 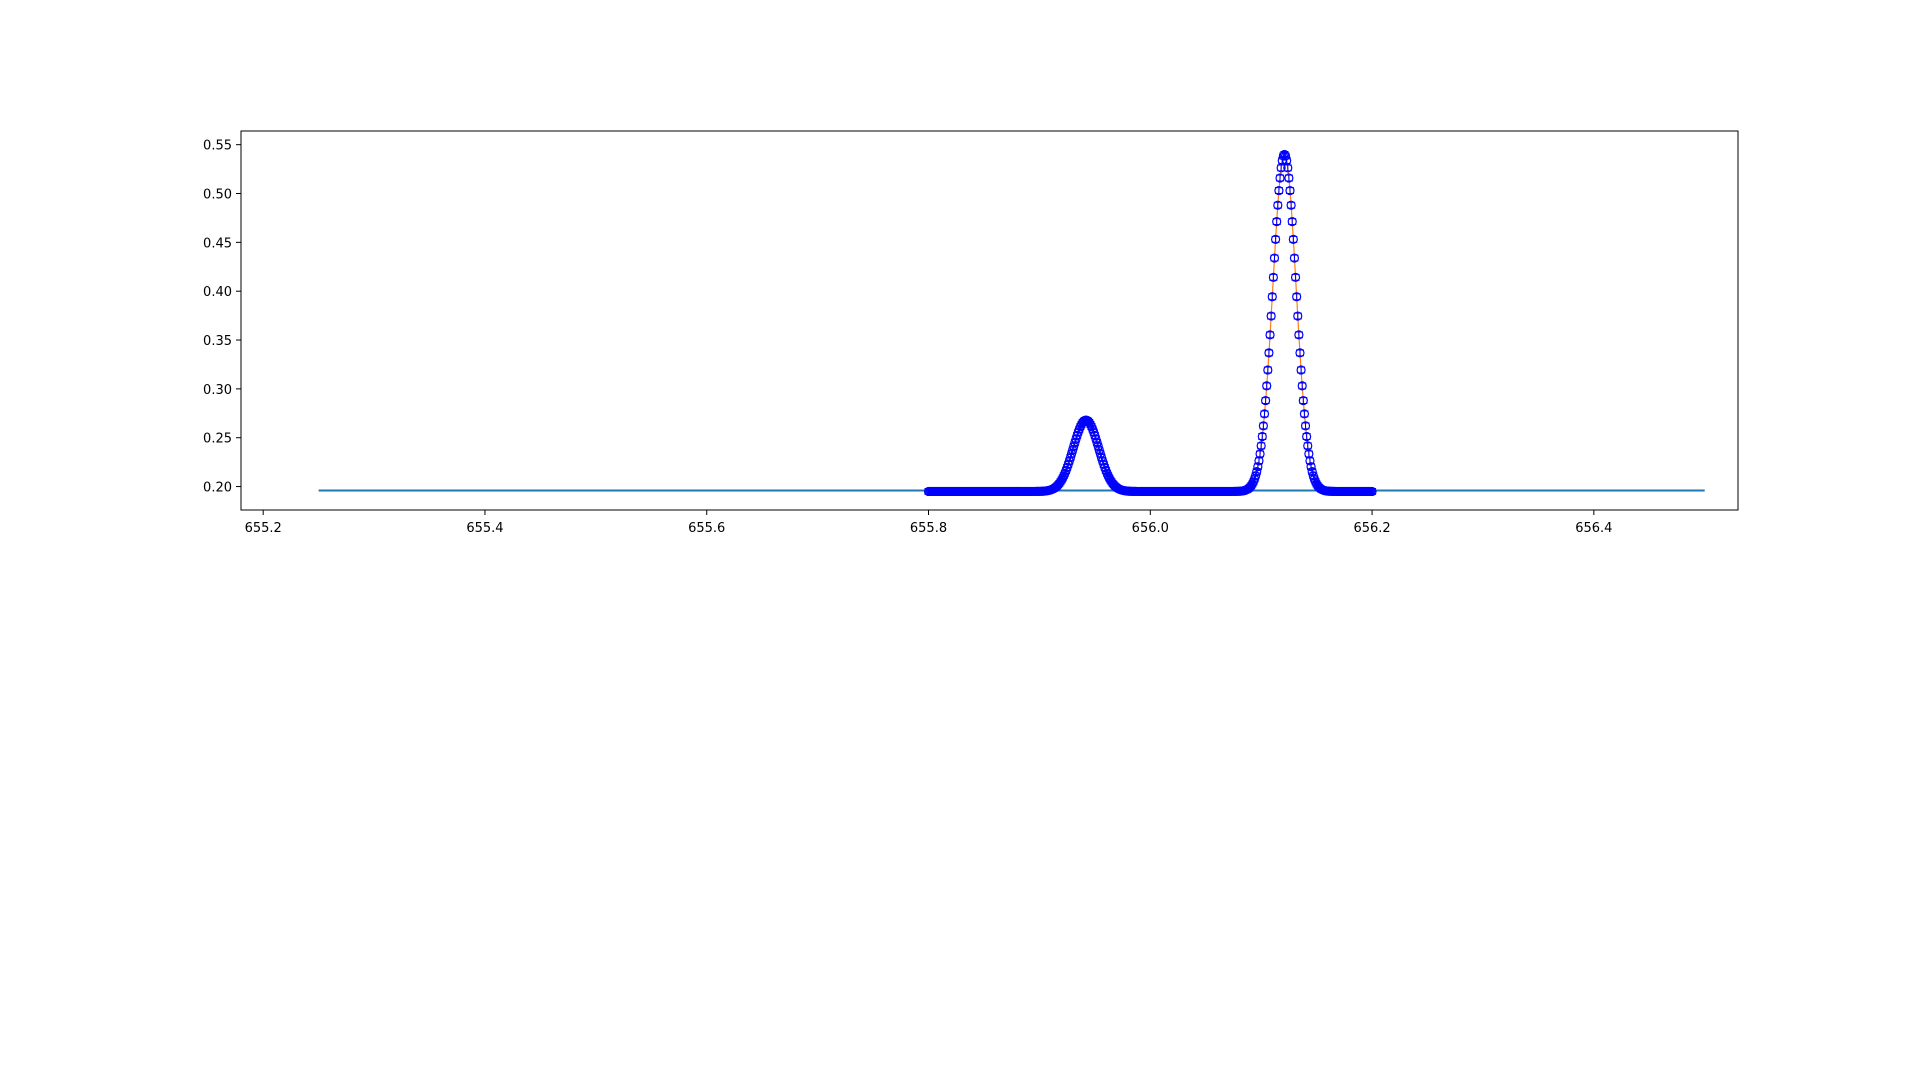 What do you see at coordinates (1593, 528) in the screenshot?
I see `x-tick-label: 656.4` at bounding box center [1593, 528].